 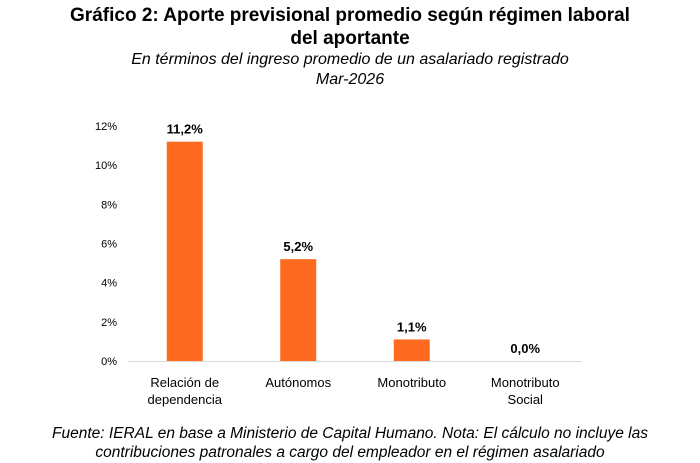 I want to click on x-tick-label: Monotributo, so click(x=411, y=382).